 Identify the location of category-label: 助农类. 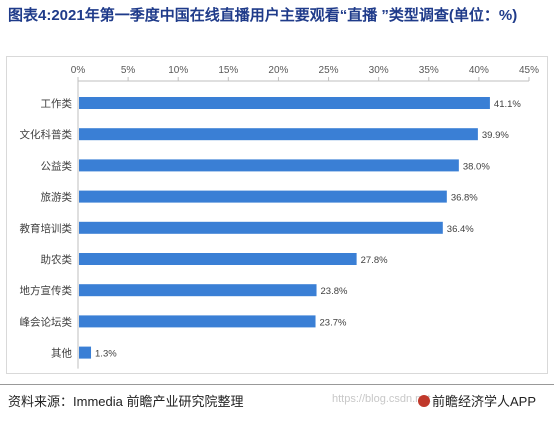
(57, 259).